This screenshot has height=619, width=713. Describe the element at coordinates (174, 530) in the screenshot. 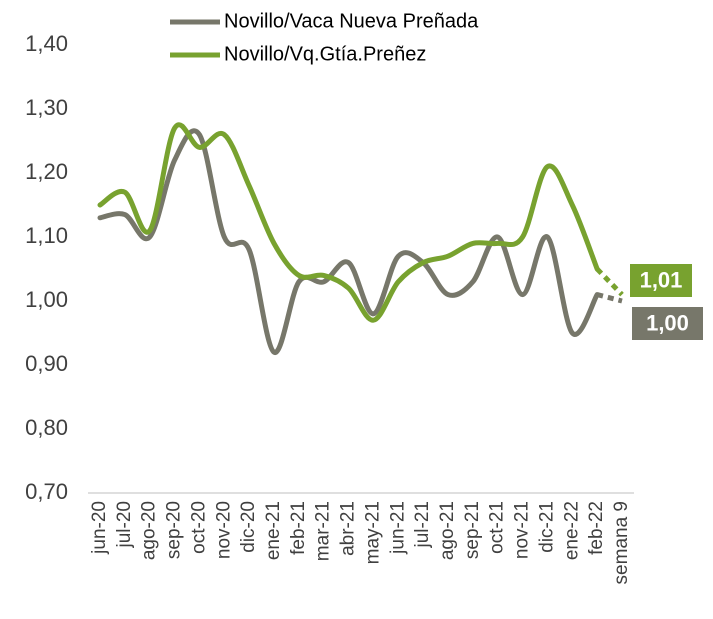

I see `x-tick-label: sep-20` at that location.